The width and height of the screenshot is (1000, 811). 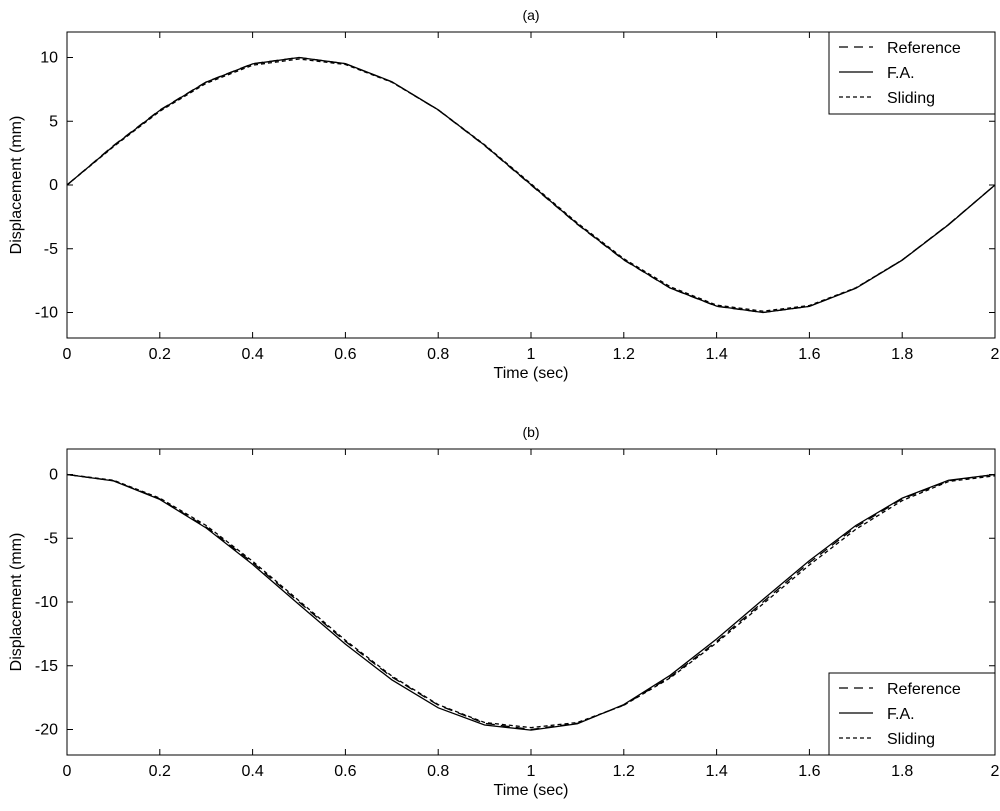 I want to click on y-tick-label: -15, so click(x=46, y=666).